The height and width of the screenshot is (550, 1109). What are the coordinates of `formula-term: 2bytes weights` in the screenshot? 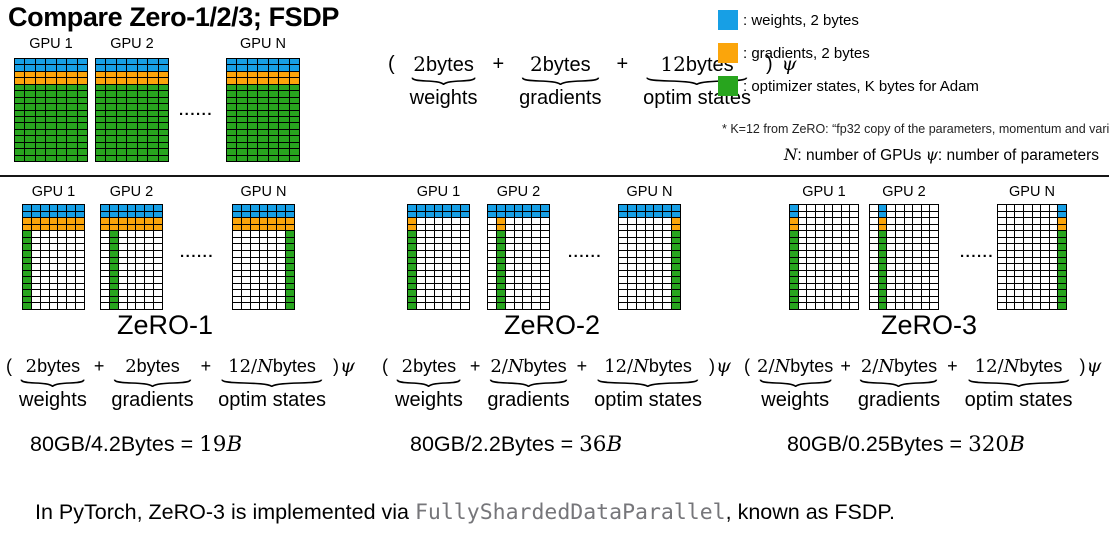 It's located at (444, 81).